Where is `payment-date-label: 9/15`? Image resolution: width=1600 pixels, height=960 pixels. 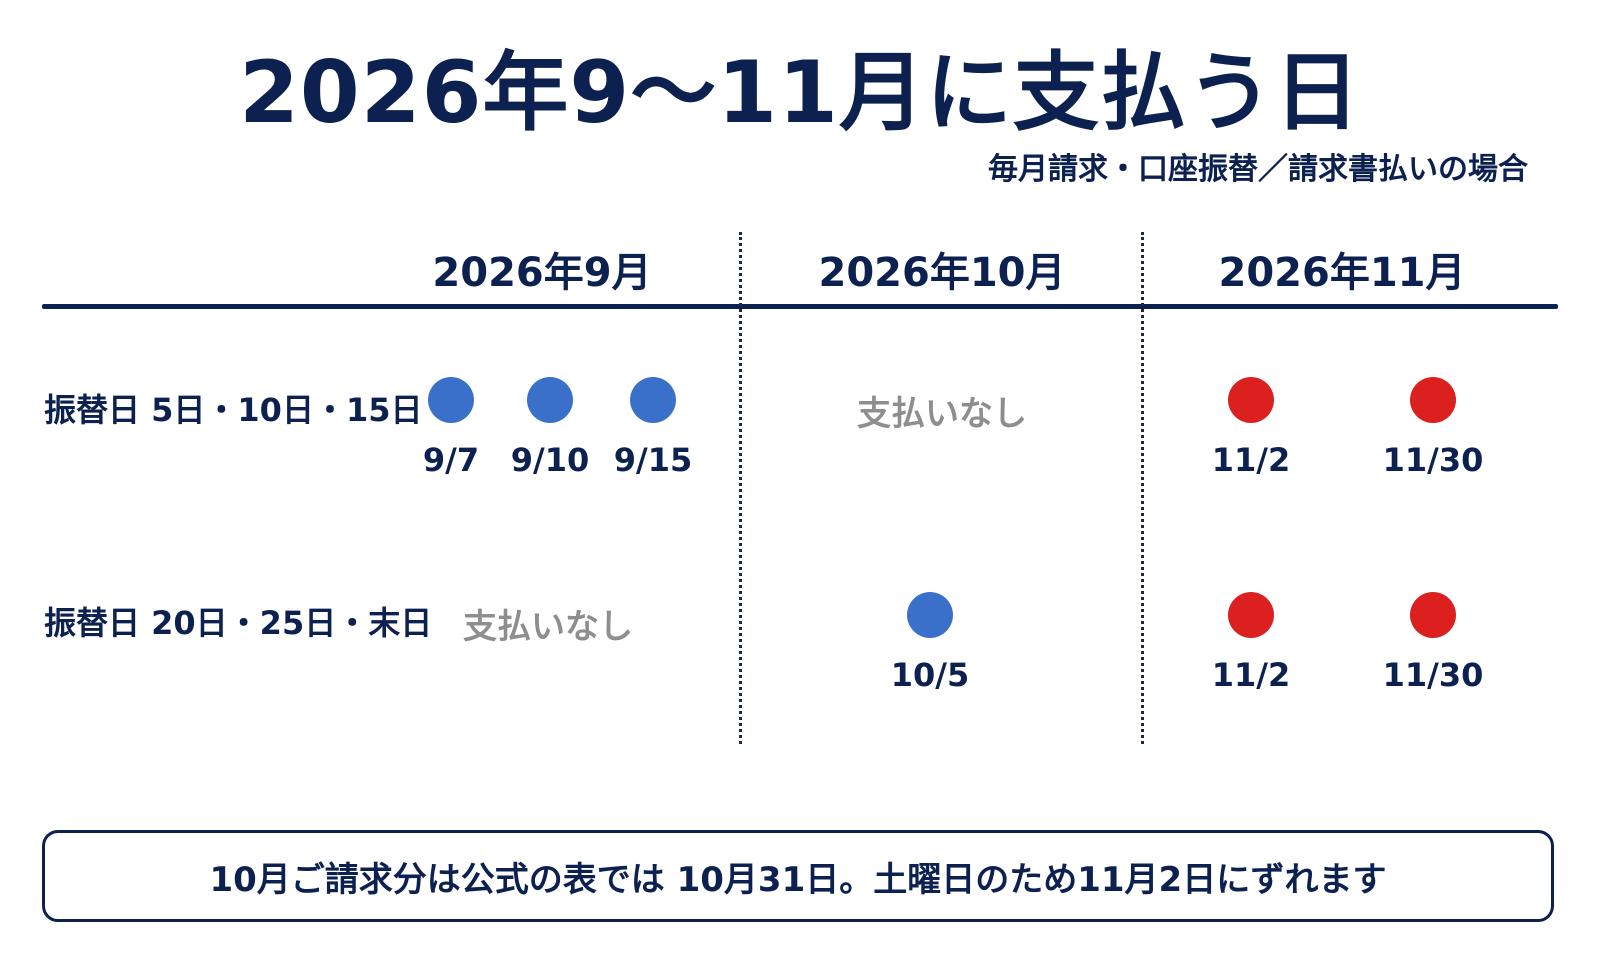
payment-date-label: 9/15 is located at coordinates (653, 460).